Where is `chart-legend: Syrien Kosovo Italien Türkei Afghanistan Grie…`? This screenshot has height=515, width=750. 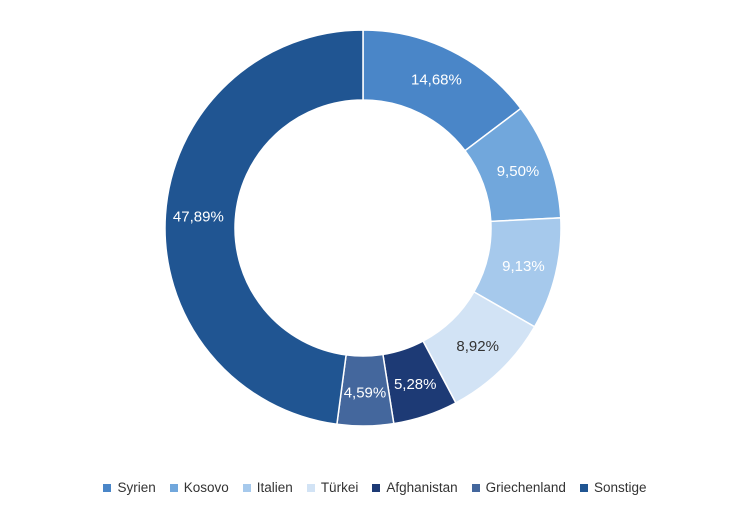
chart-legend: Syrien Kosovo Italien Türkei Afghanistan Grie… is located at coordinates (375, 487).